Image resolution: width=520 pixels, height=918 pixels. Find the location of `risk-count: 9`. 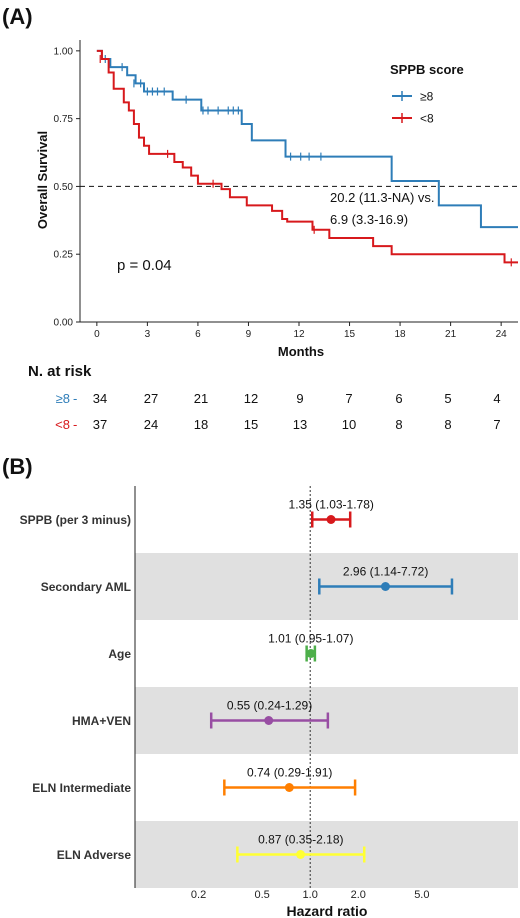

risk-count: 9 is located at coordinates (299, 398).